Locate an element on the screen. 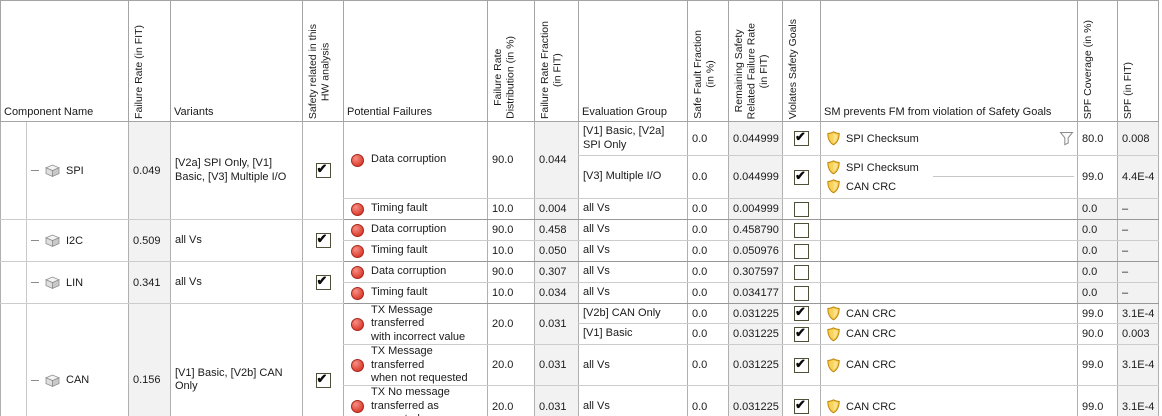 This screenshot has width=1162, height=416. fr-fraction-cell: 0.044 is located at coordinates (556, 160).